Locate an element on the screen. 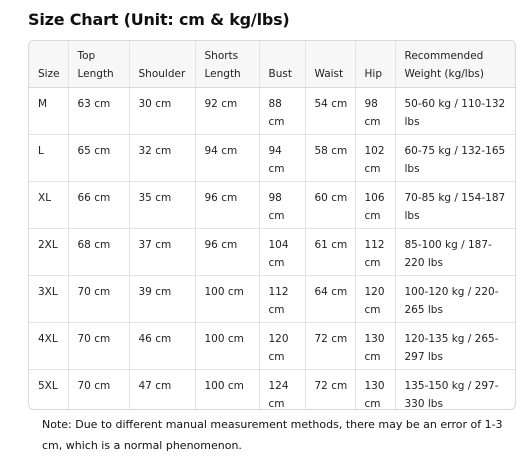 This screenshot has width=531, height=465. cell-hip: 120 cm is located at coordinates (375, 299).